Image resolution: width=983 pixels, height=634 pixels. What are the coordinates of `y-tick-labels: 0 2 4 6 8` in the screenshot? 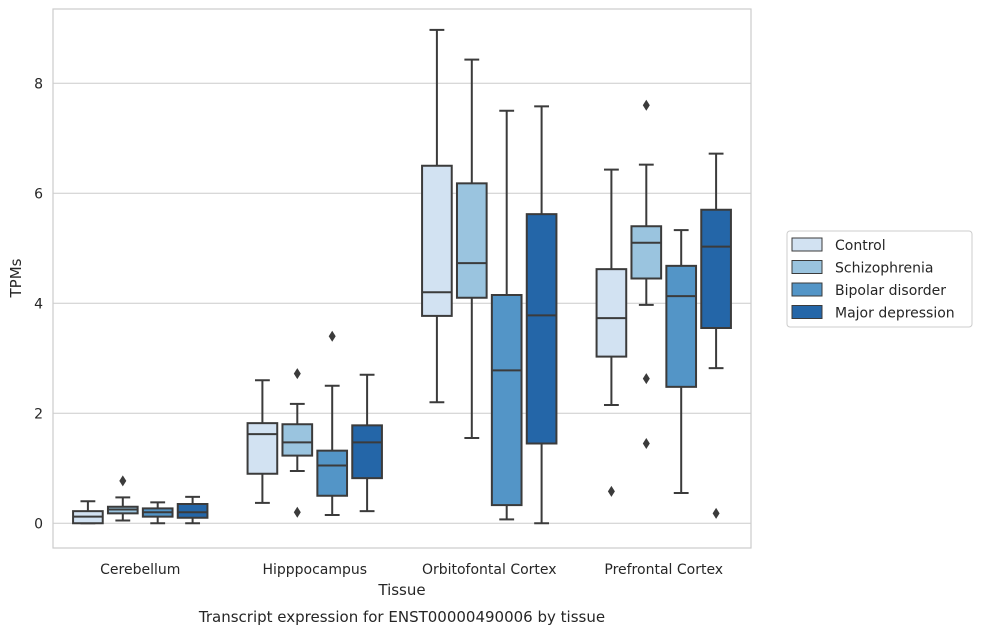 It's located at (38, 304).